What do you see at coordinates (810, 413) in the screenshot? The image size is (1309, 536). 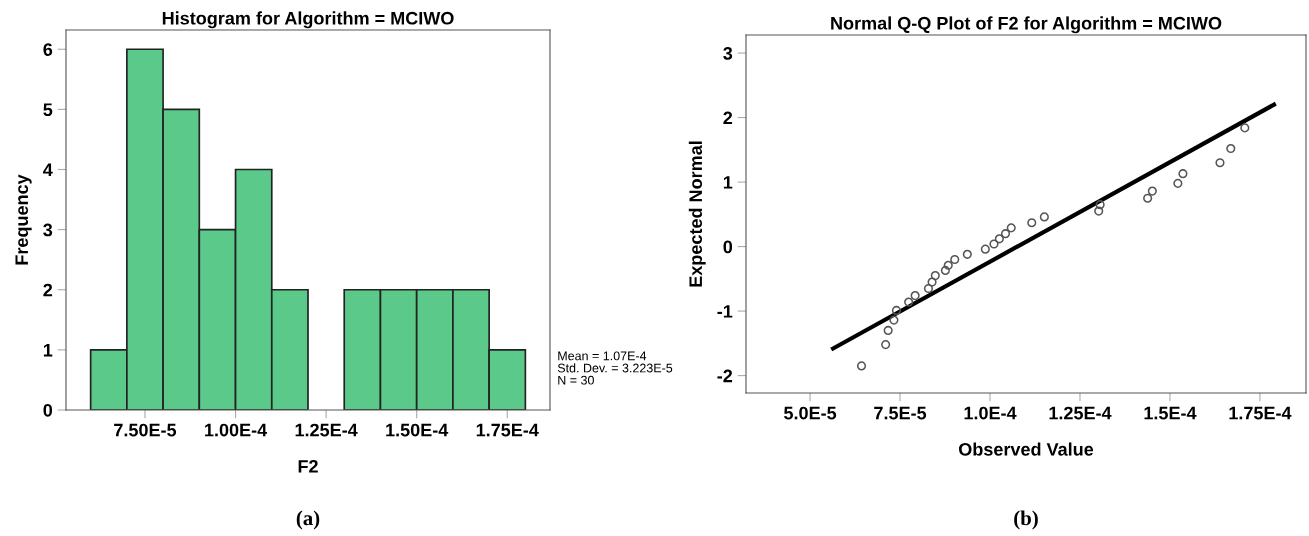 I see `x-tick-label: 5.0E-5` at bounding box center [810, 413].